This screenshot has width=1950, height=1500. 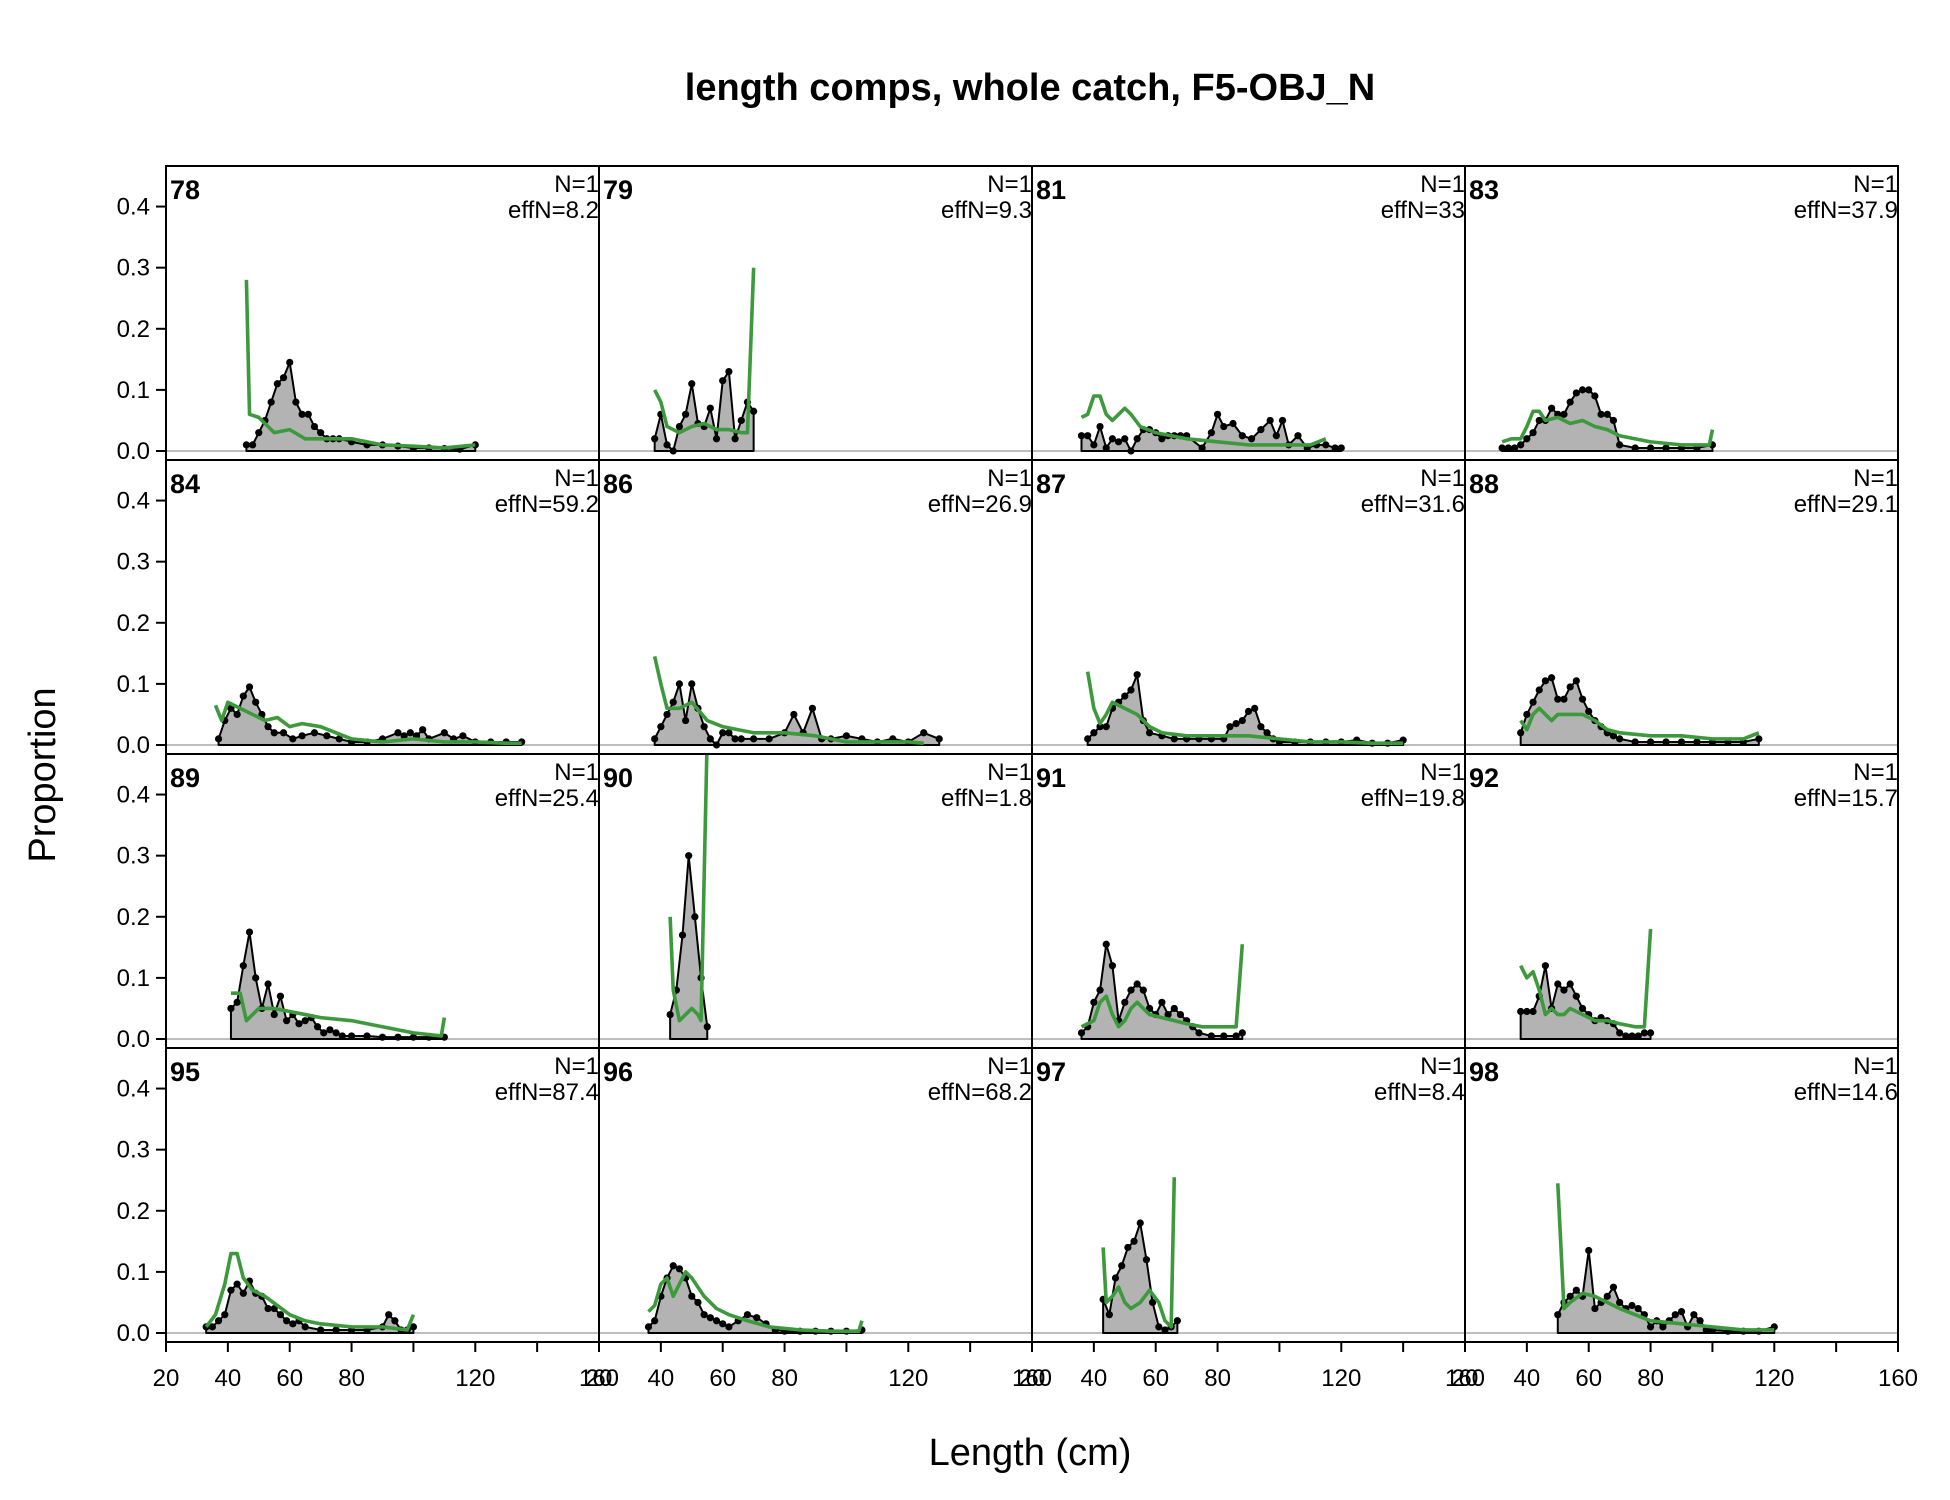 What do you see at coordinates (133, 501) in the screenshot?
I see `y-tick-label: 0.4` at bounding box center [133, 501].